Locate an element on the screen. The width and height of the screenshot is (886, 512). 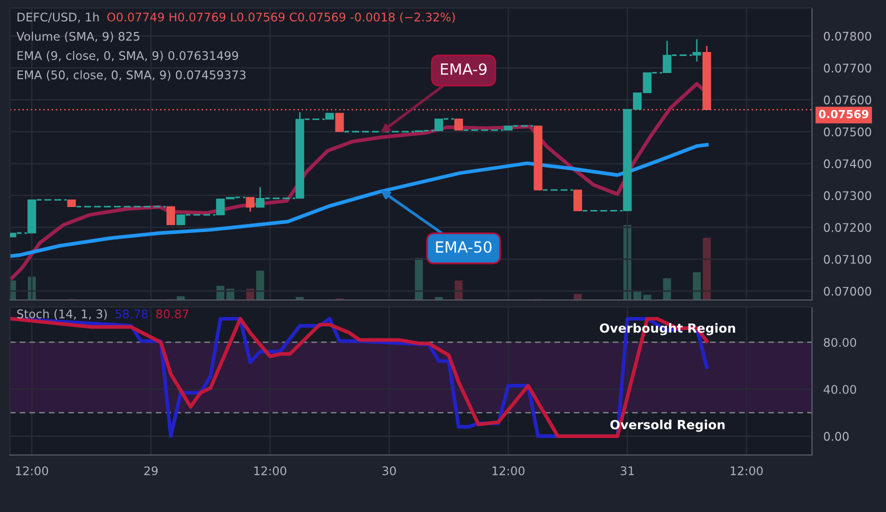
y-tick-label: 0.07400 is located at coordinates (848, 163).